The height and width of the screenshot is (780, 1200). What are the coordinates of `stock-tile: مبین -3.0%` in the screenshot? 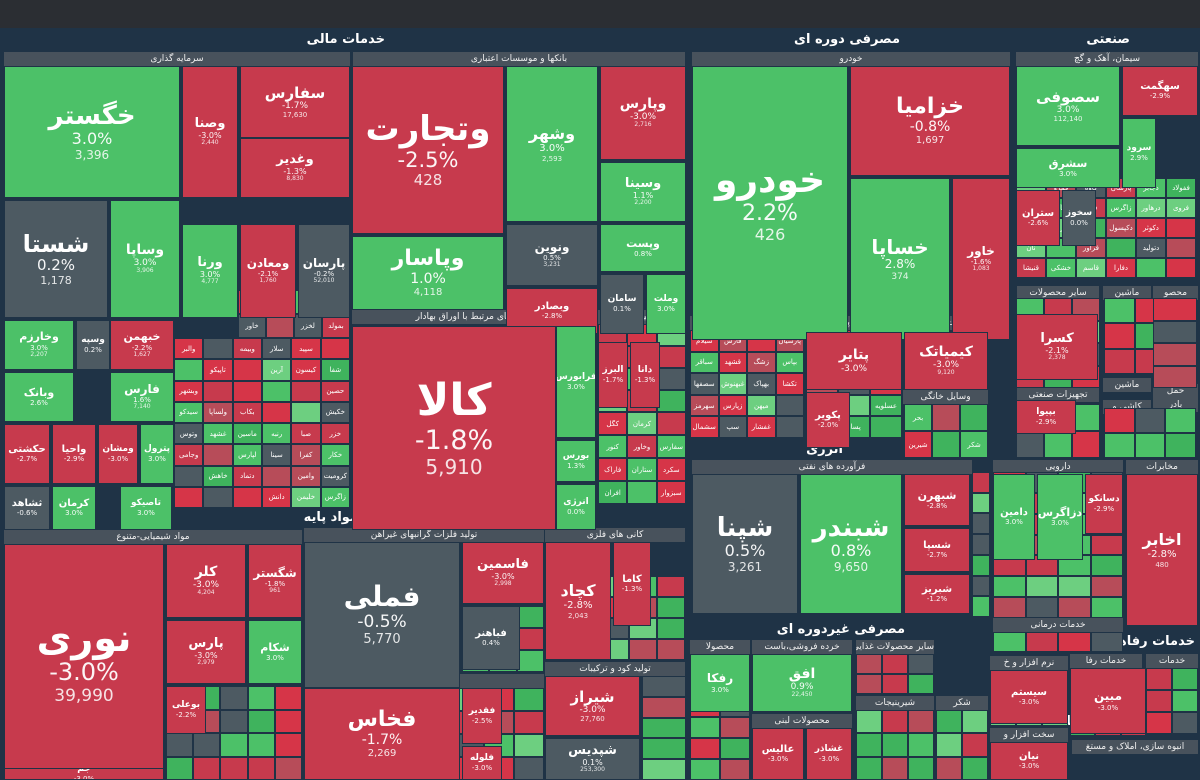 It's located at (1108, 701).